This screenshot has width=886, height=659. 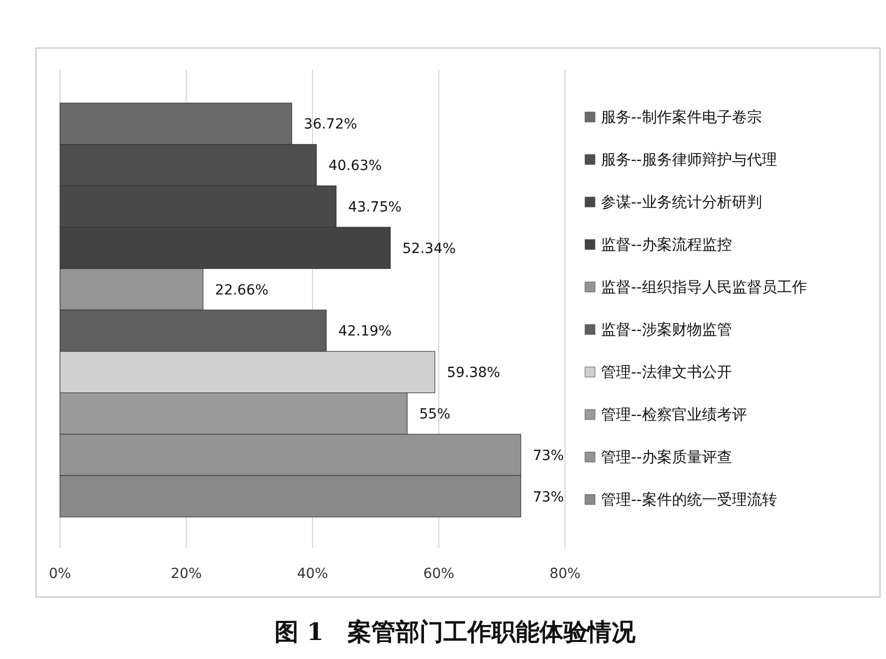 I want to click on legend-label: 监督--涉案财物监管, so click(x=666, y=329).